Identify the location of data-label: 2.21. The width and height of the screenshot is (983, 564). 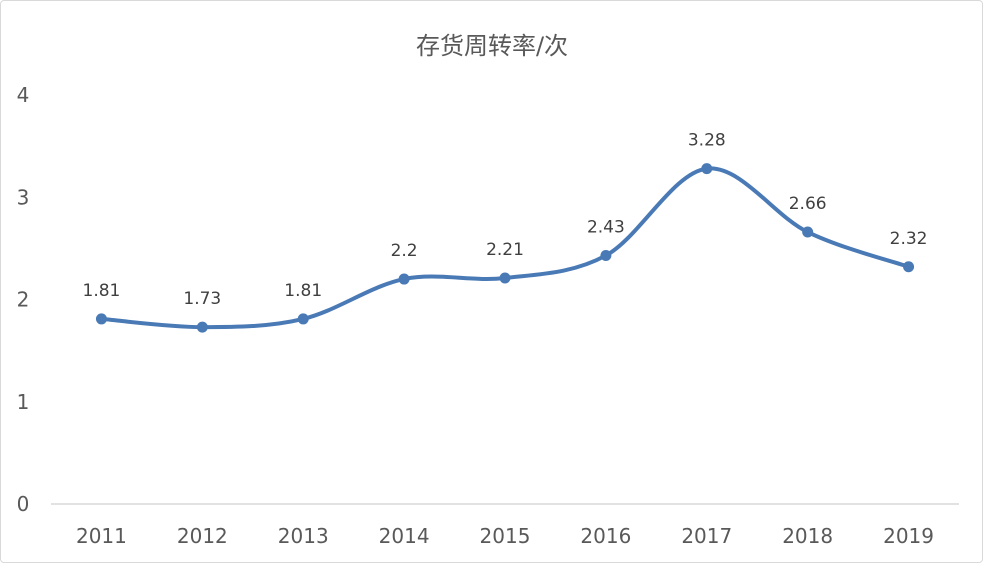
(505, 250).